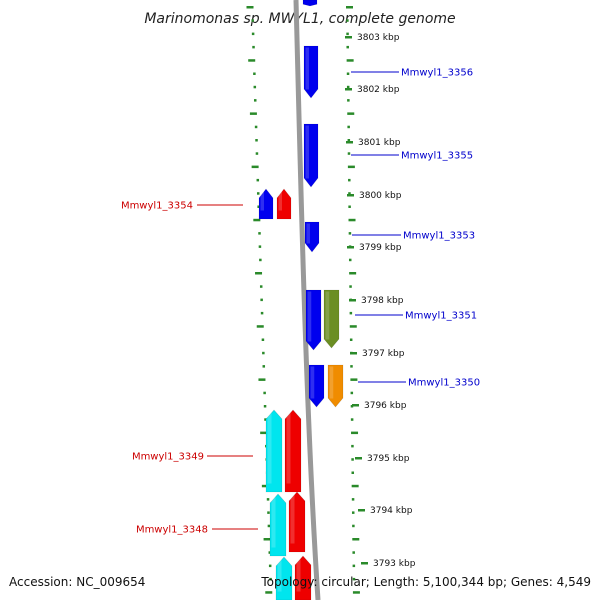 This screenshot has height=600, width=600. Describe the element at coordinates (310, 3) in the screenshot. I see `gene-arrow-g-top` at that location.